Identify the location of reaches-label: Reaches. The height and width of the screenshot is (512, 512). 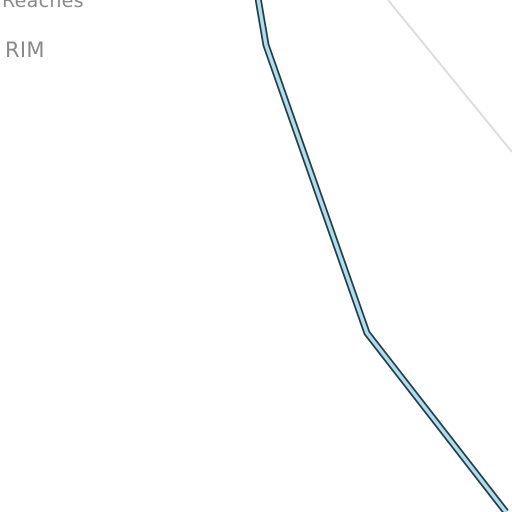
(43, 6).